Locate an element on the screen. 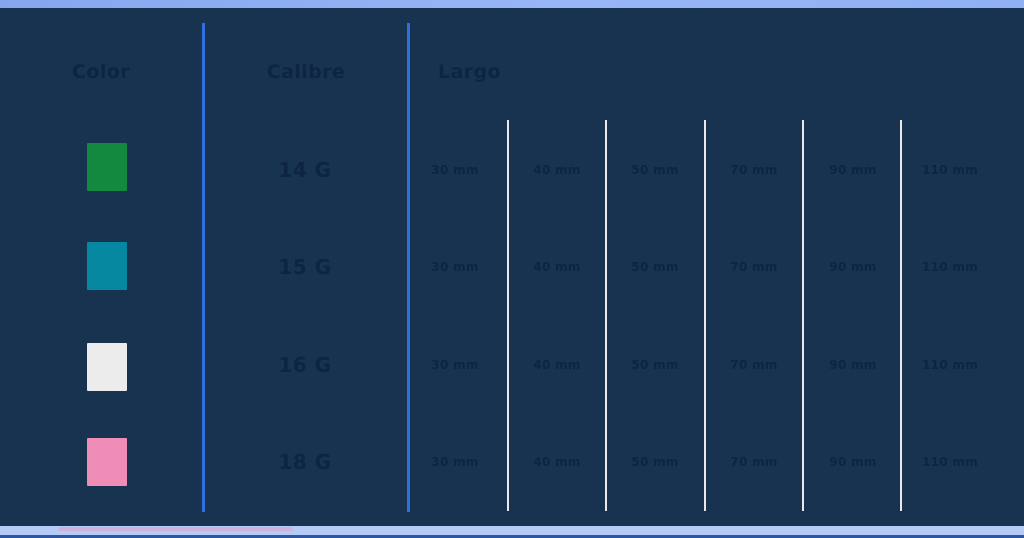 This screenshot has height=538, width=1024. calibre-value: 16 G is located at coordinates (305, 365).